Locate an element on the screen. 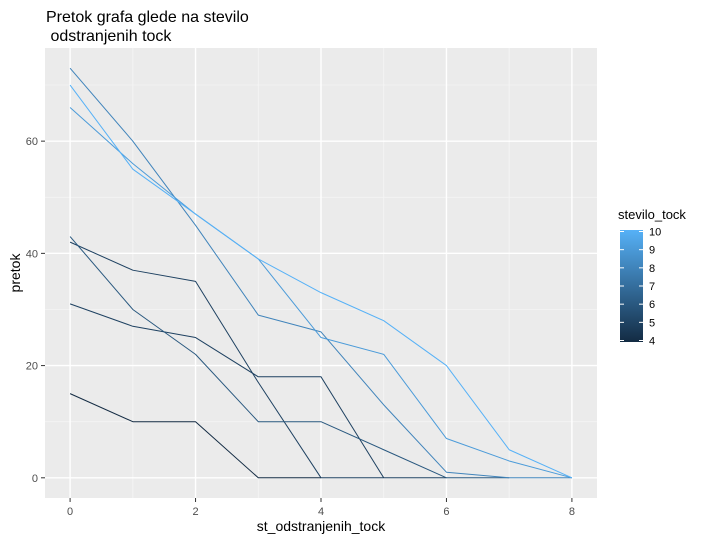 Image resolution: width=710 pixels, height=547 pixels. y-tick-label: 60 is located at coordinates (32, 142).